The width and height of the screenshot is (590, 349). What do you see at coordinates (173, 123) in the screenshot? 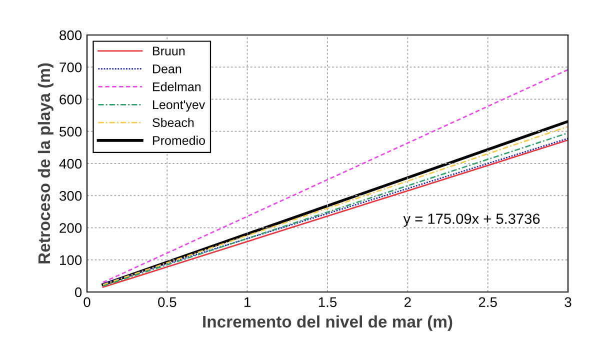
I see `legend-label: Sbeach` at bounding box center [173, 123].